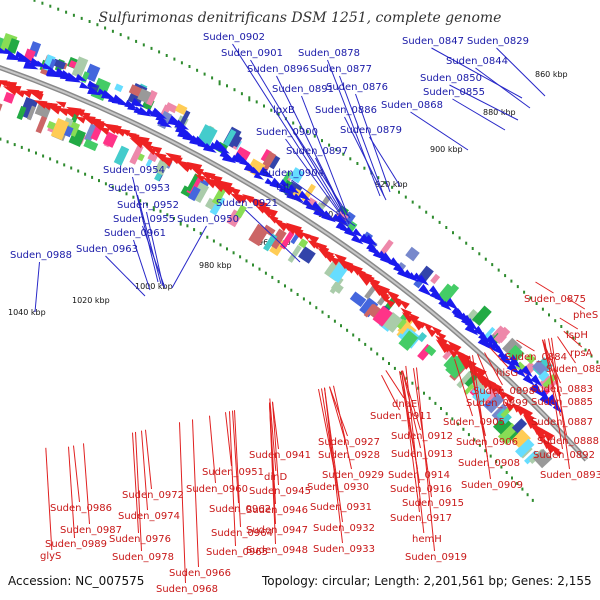 This screenshot has width=600, height=600. Describe the element at coordinates (487, 442) in the screenshot. I see `reverse-gene-label: Suden_0906` at that location.